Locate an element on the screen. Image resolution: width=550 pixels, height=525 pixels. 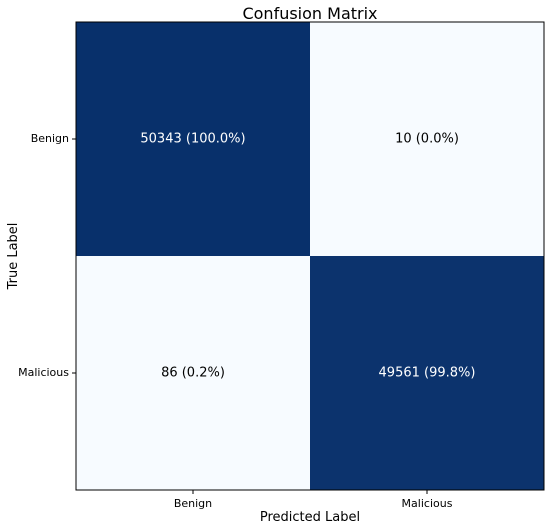
cell-value-label: 49561 (99.8%) is located at coordinates (427, 373).